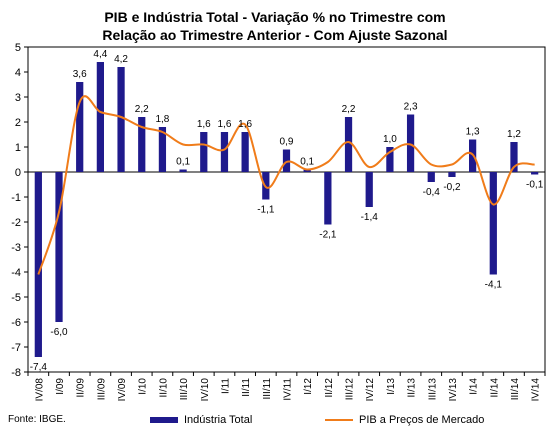  Describe the element at coordinates (390, 139) in the screenshot. I see `bar-data-label: 1,0` at that location.